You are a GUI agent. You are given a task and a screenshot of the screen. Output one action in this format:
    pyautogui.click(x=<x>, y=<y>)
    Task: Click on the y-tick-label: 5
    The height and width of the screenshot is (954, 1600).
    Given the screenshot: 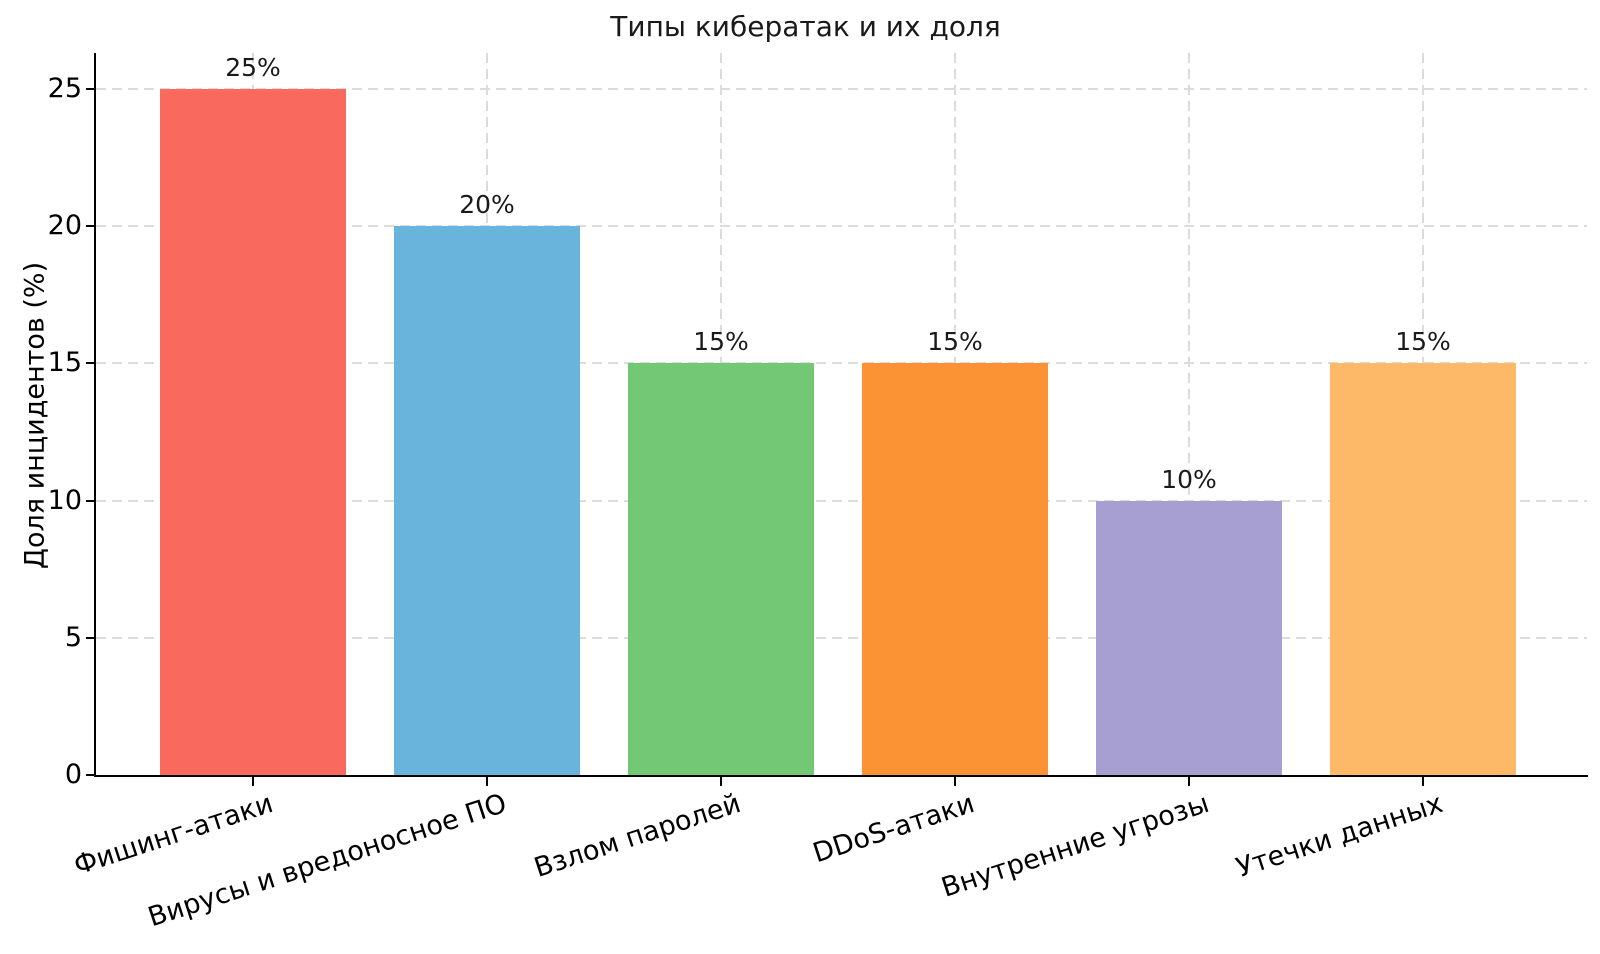 What is the action you would take?
    pyautogui.click(x=73, y=637)
    